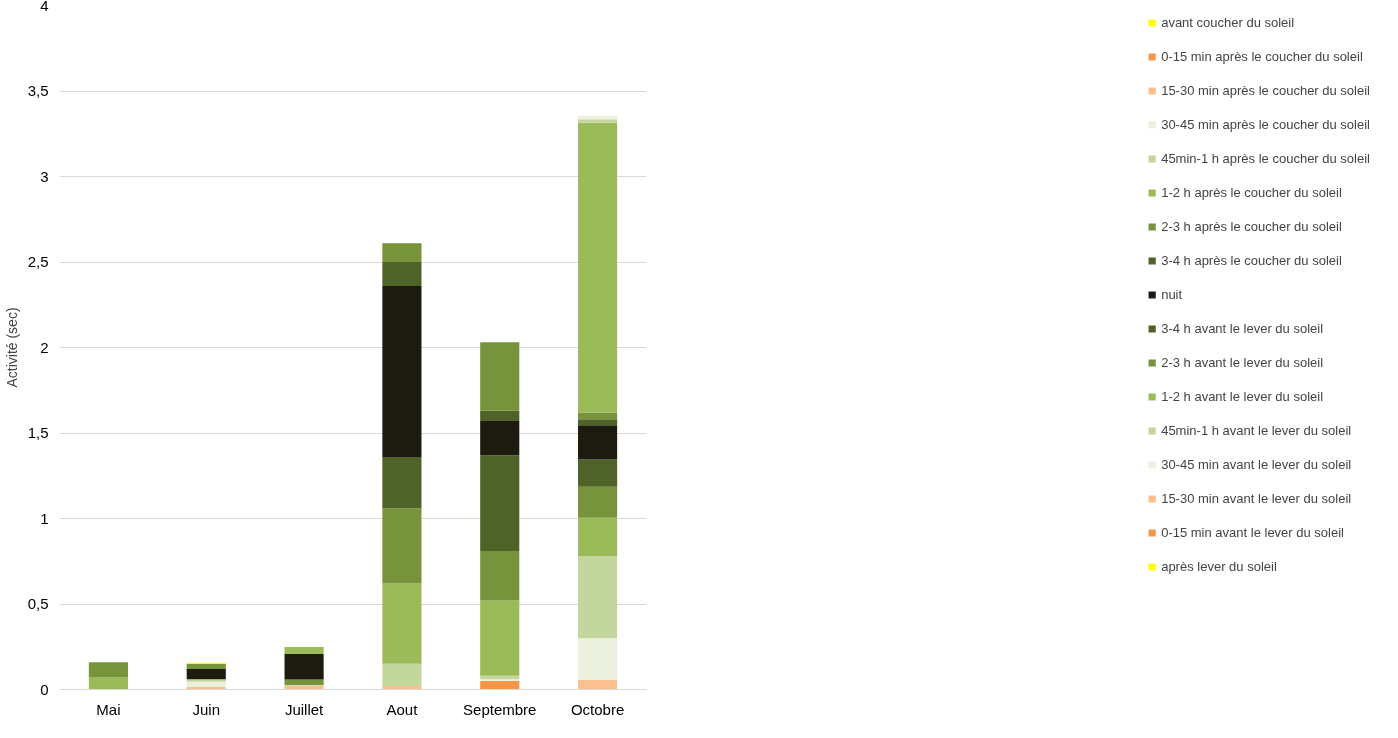  Describe the element at coordinates (1251, 260) in the screenshot. I see `legend-label: 3-4 h après le coucher du soleil` at that location.